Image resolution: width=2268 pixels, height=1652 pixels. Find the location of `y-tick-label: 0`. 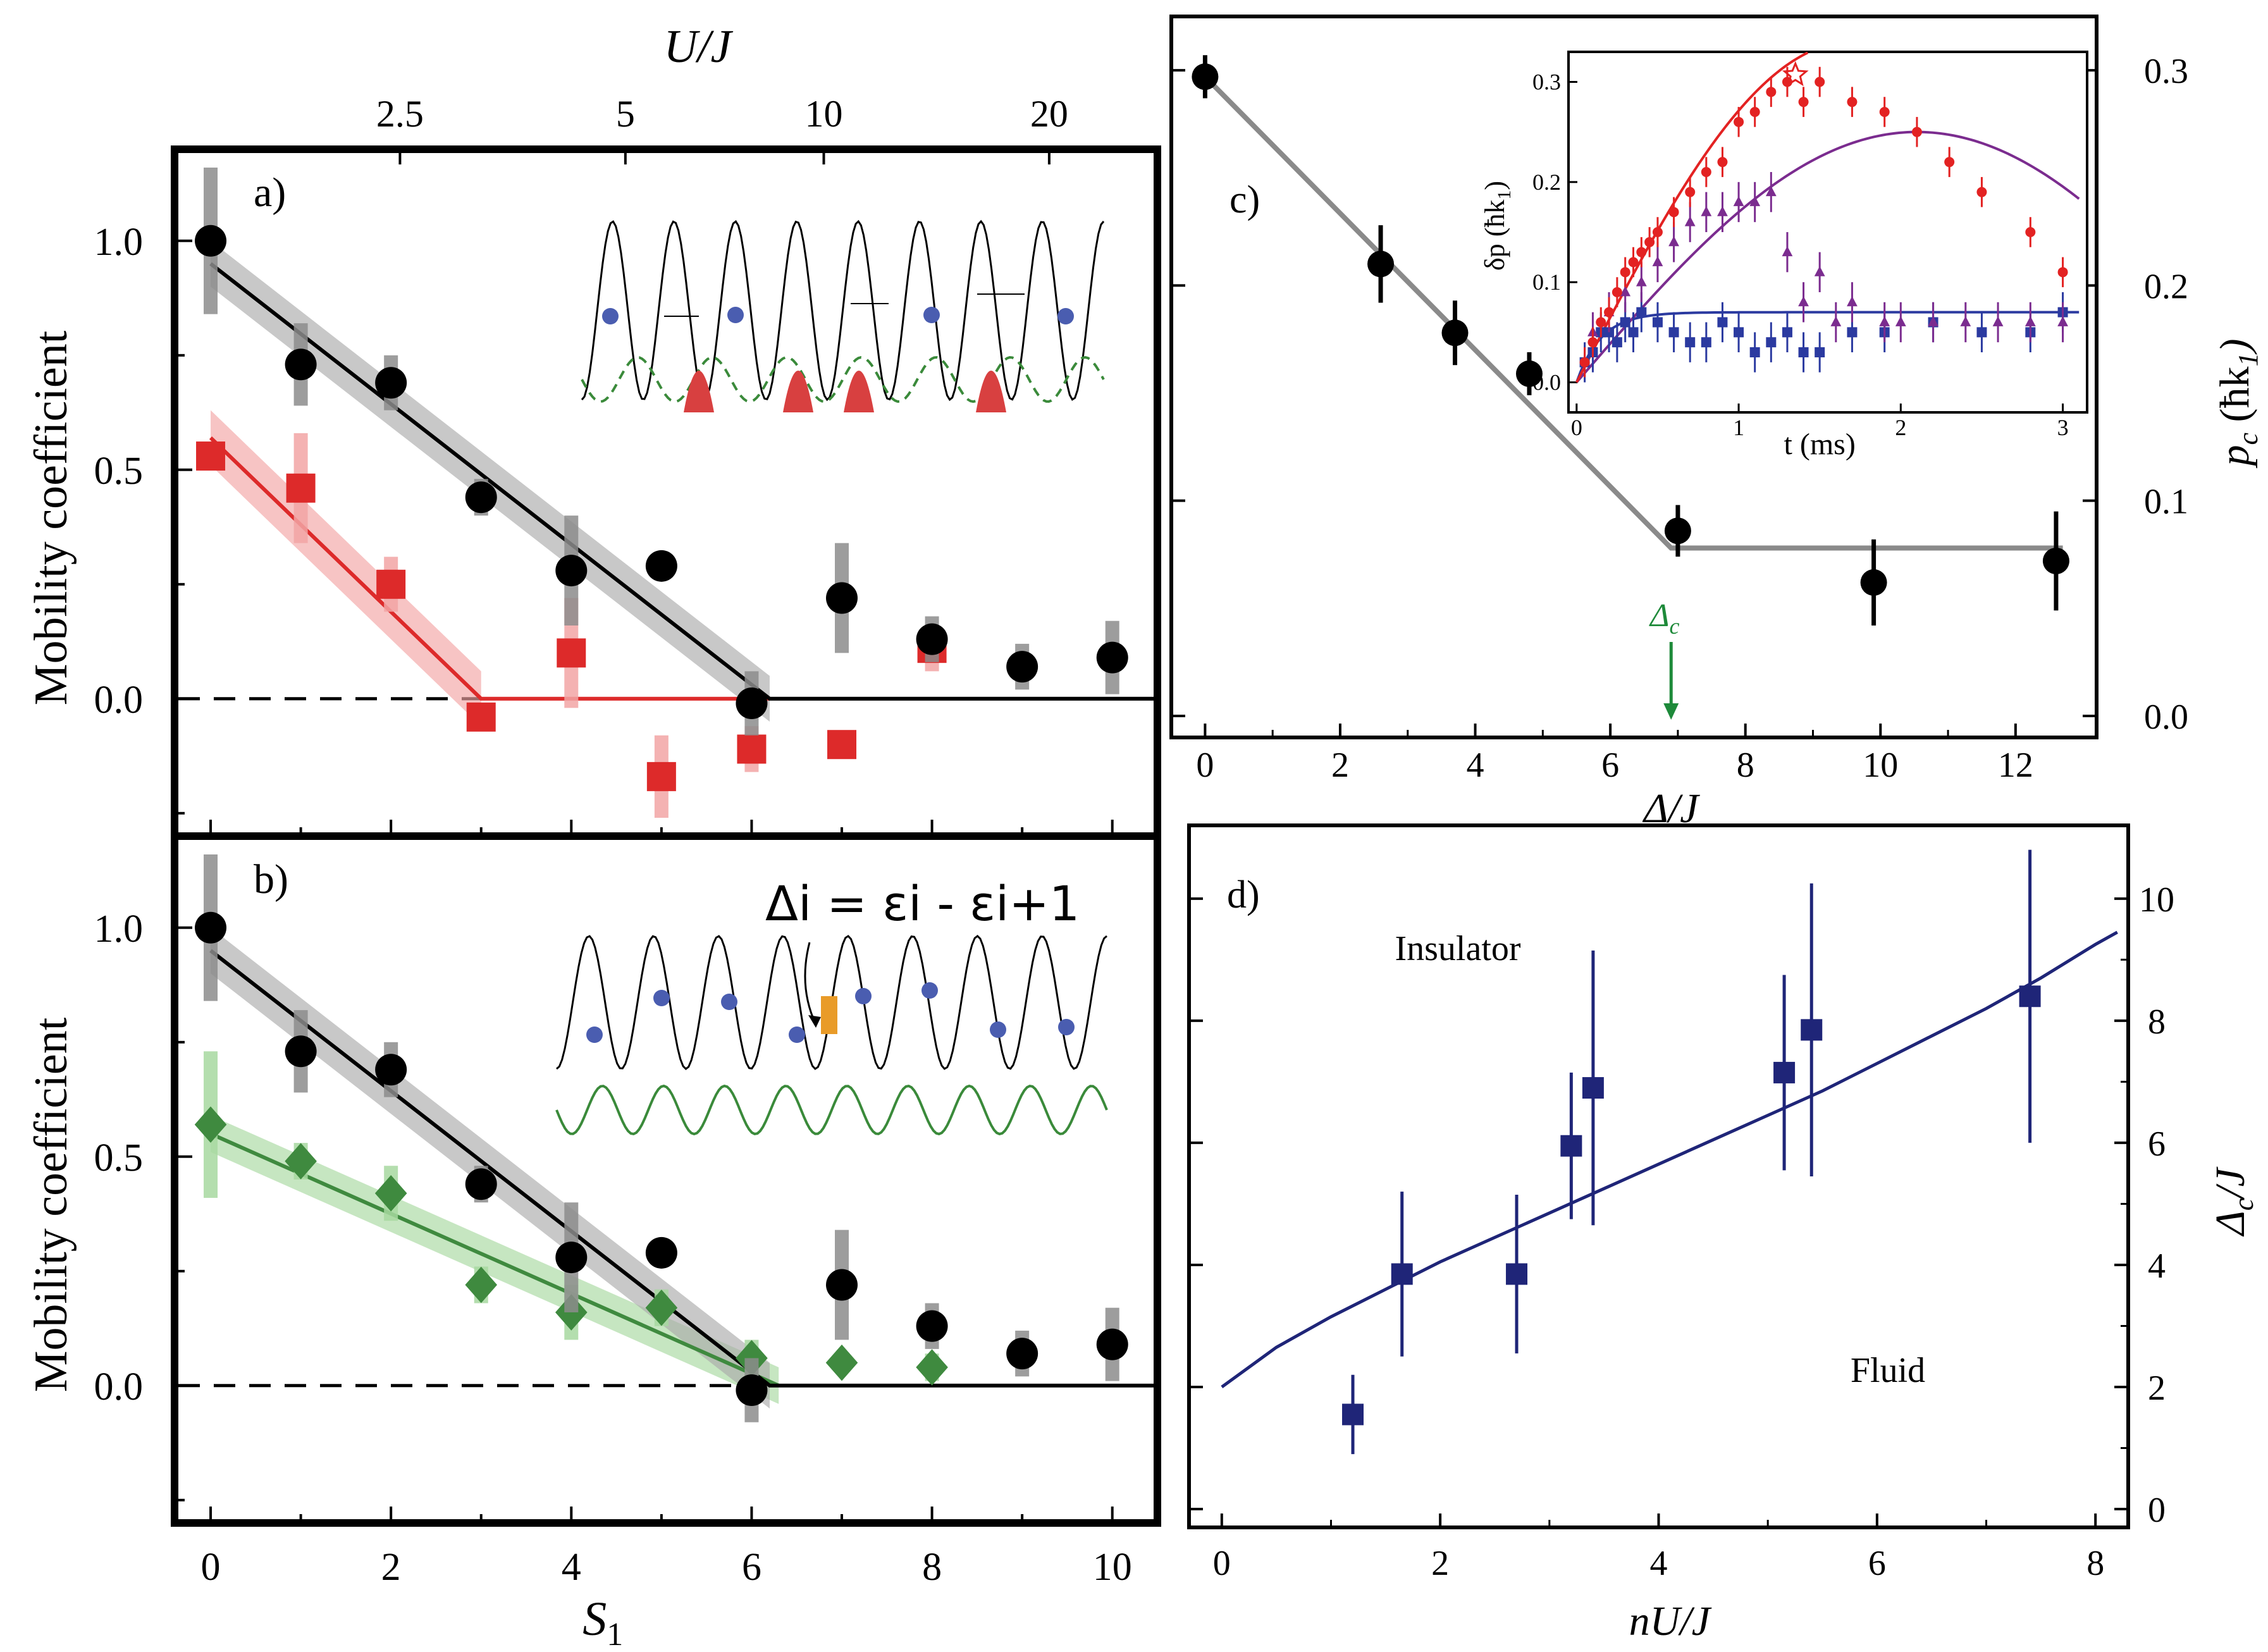

y-tick-label: 0 is located at coordinates (2157, 1511).